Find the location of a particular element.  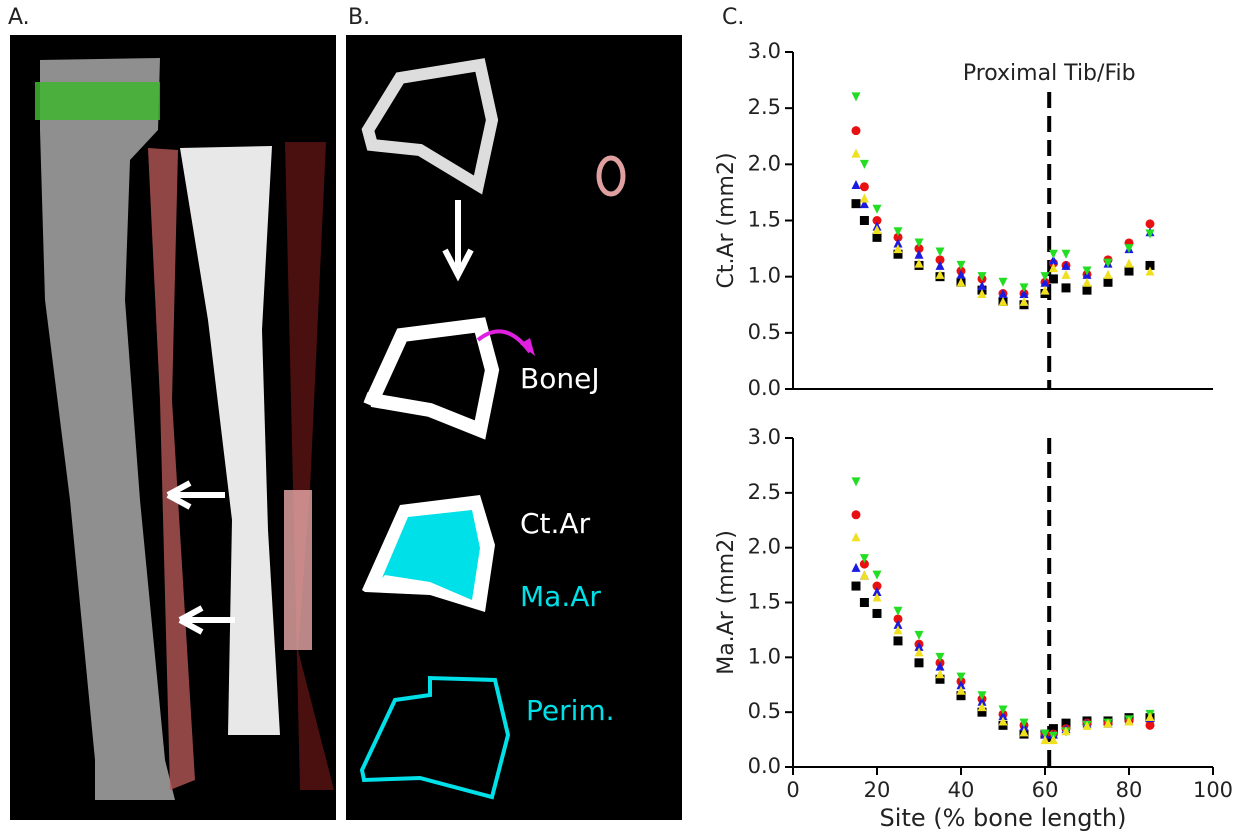

fibula-section is located at coordinates (611, 176).